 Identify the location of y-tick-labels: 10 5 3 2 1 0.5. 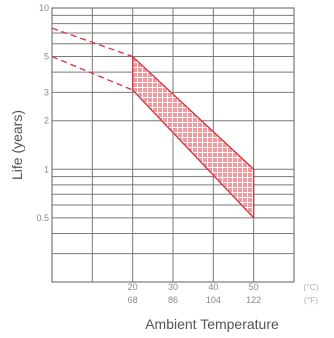
(42, 113).